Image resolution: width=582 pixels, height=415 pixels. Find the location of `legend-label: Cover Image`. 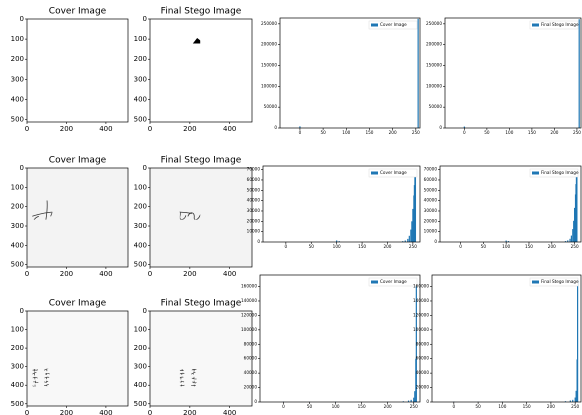

legend-label: Cover Image is located at coordinates (393, 24).